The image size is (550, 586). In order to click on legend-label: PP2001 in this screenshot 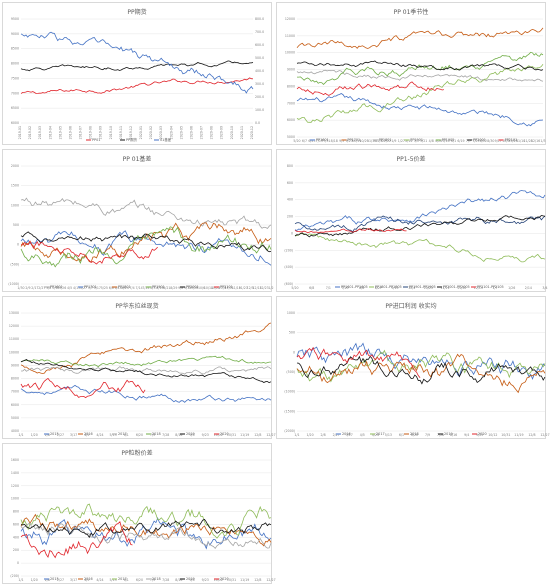, I will do `click(479, 140)`.